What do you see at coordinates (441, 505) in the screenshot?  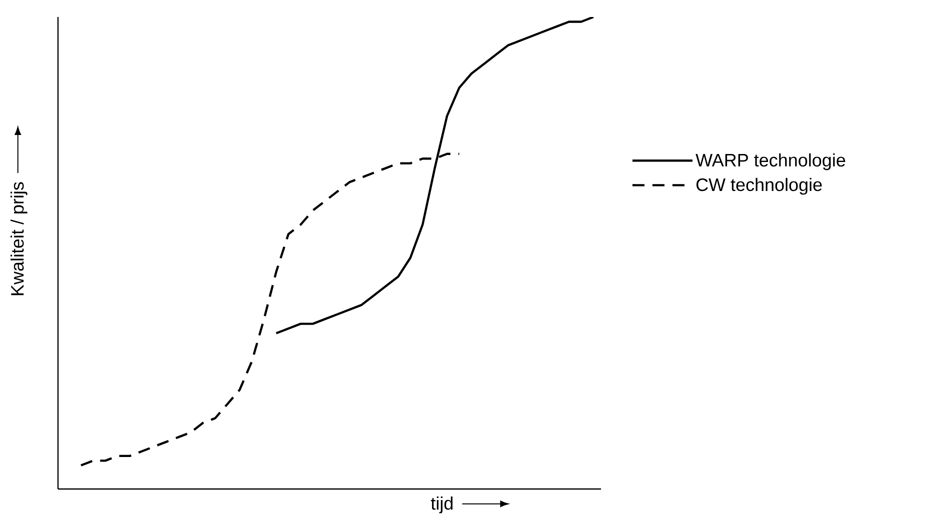 I see `x-axis-title: tijd` at bounding box center [441, 505].